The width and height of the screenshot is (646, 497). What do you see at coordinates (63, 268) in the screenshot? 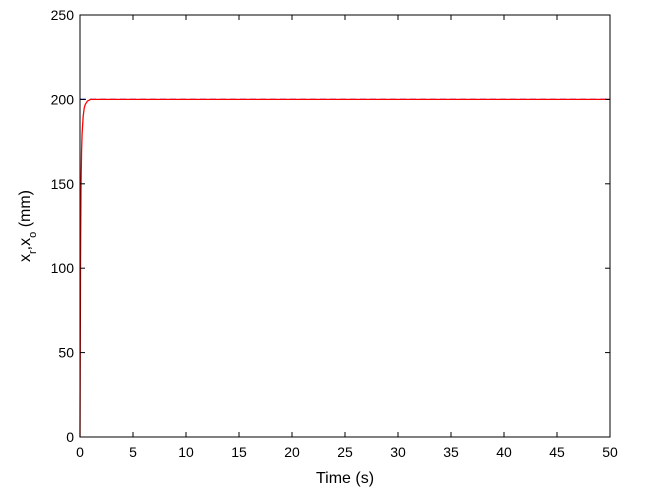
I see `y-tick-label: 100` at bounding box center [63, 268].